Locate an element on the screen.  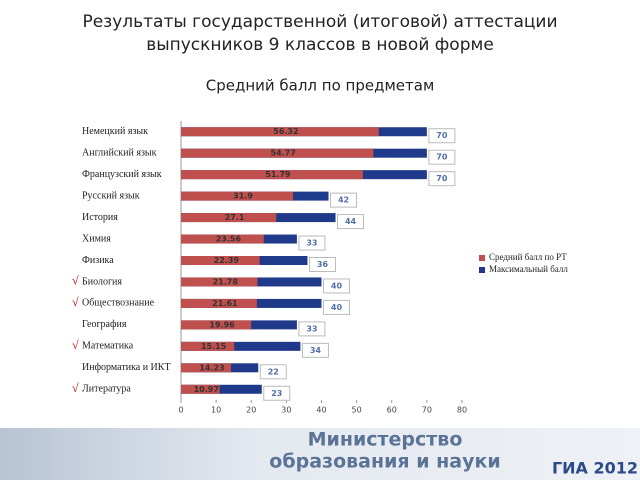
category-label: Английский язык is located at coordinates (119, 152).